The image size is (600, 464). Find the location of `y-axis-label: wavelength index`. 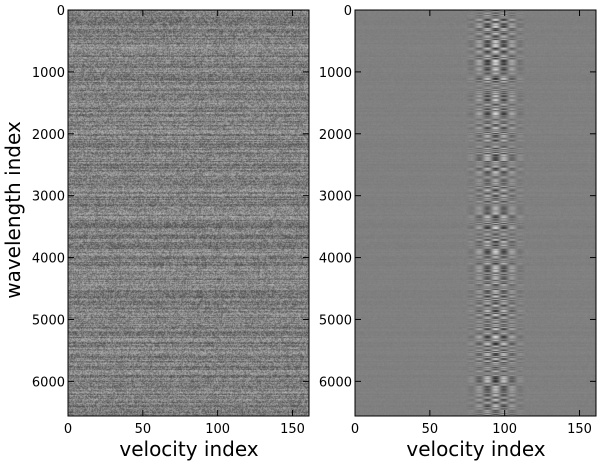

y-axis-label: wavelength index is located at coordinates (13, 210).